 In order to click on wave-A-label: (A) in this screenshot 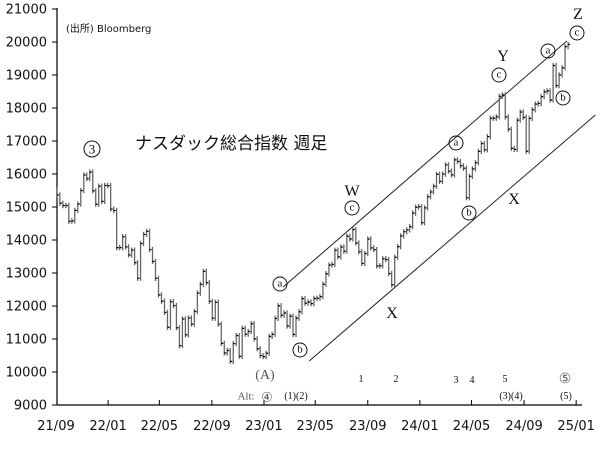, I will do `click(265, 375)`.